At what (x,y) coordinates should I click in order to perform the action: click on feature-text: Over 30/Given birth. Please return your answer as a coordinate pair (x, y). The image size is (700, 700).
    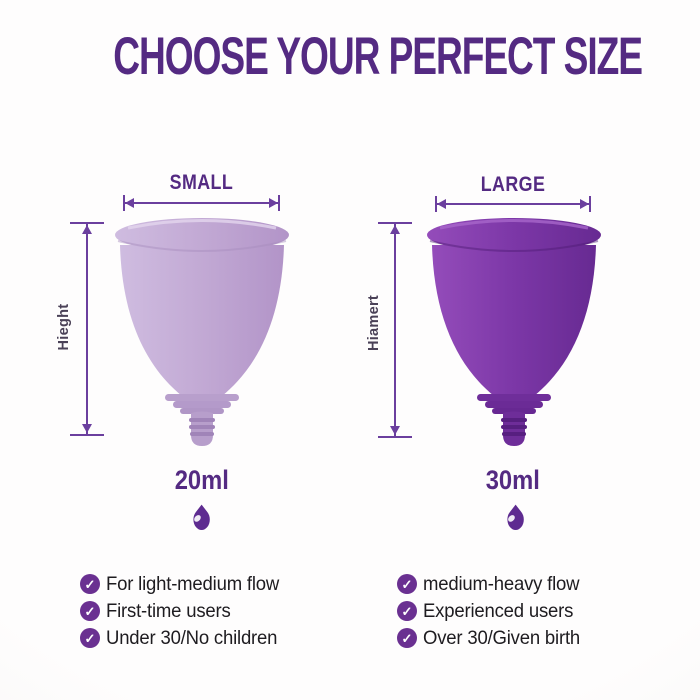
    Looking at the image, I should click on (502, 637).